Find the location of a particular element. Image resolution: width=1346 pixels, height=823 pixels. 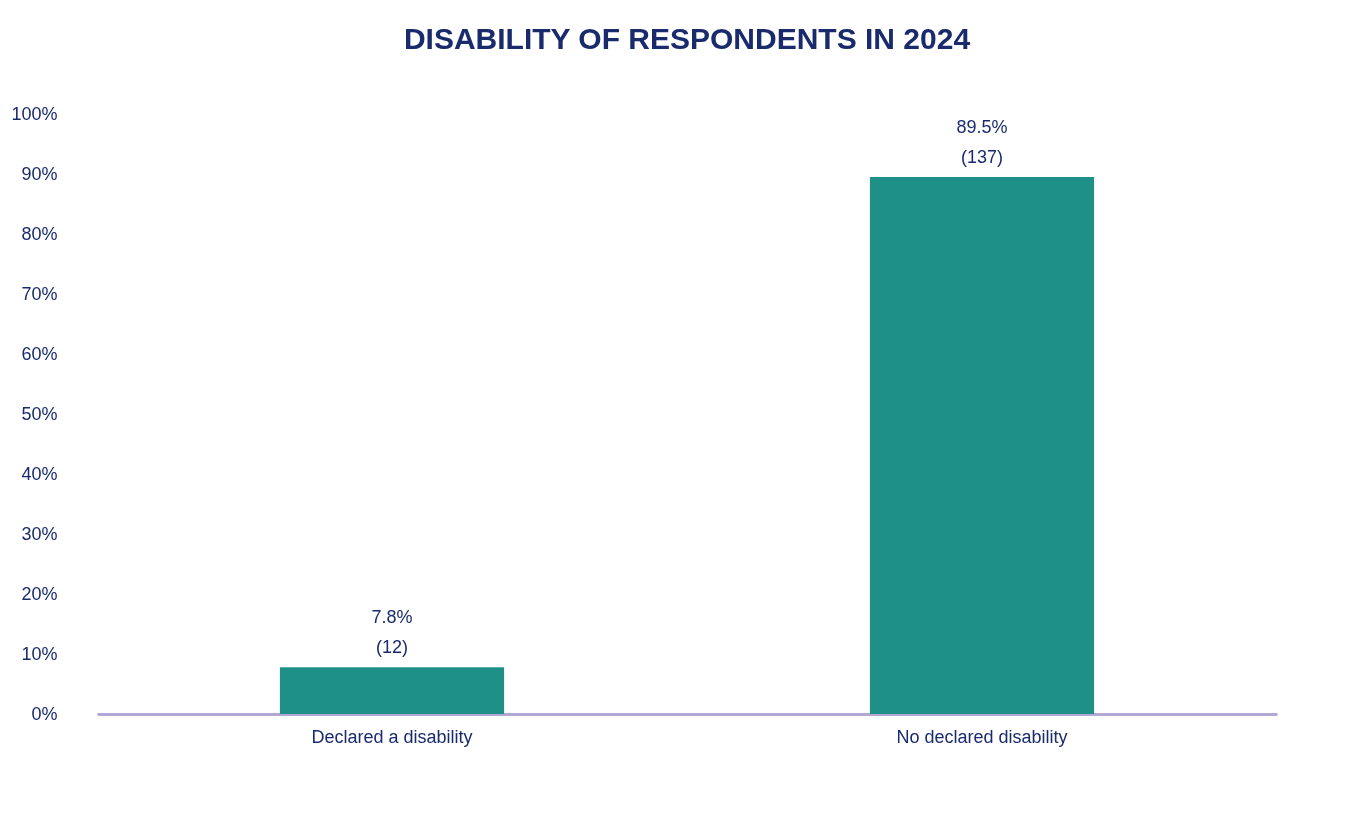

y-tick-label: 0% is located at coordinates (44, 713).